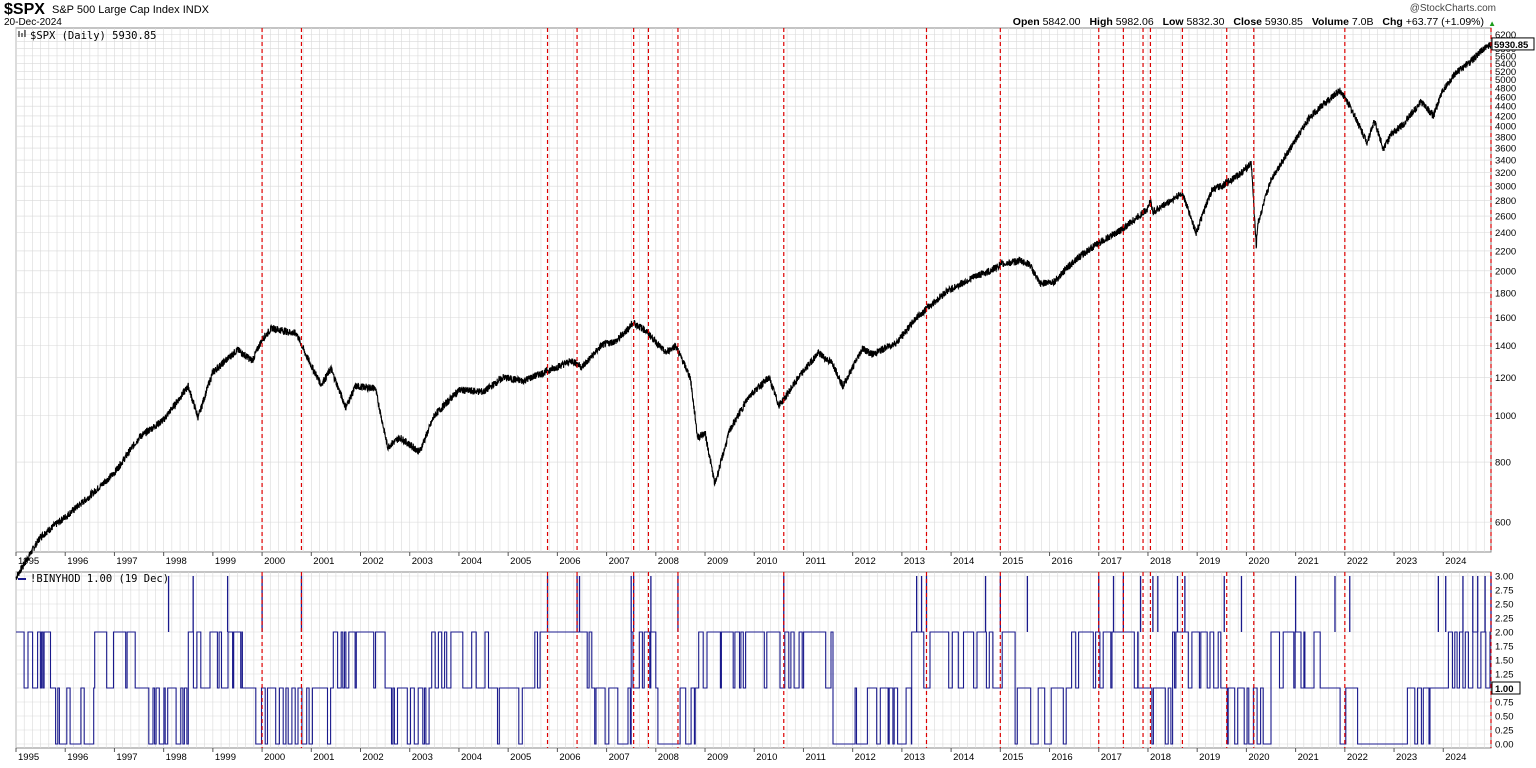 This screenshot has height=768, width=1536. I want to click on indicator-x-tick-label: 1997, so click(126, 757).